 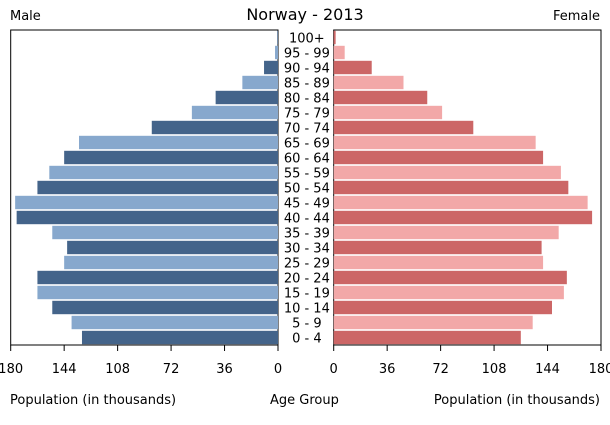 I want to click on age-group-label: 80 - 84, so click(x=307, y=99).